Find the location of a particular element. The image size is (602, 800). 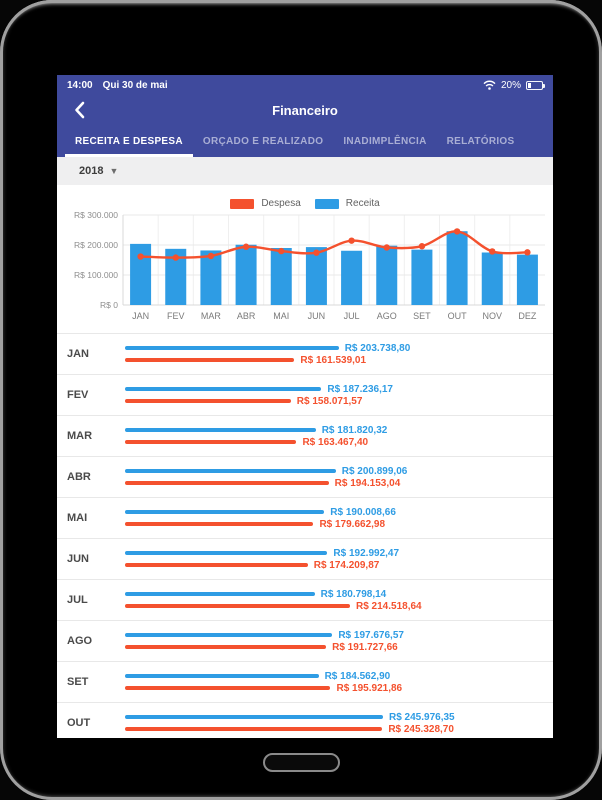

receita-value: R$ 190.008,66 is located at coordinates (363, 512).